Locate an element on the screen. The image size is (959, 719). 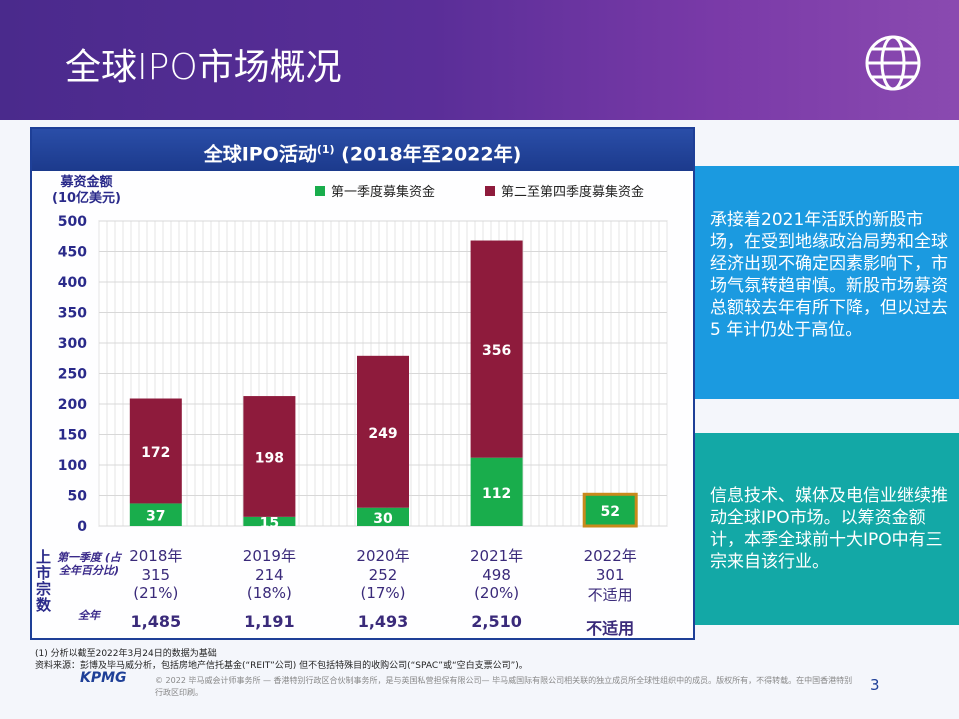
data-label: 15 is located at coordinates (269, 523).